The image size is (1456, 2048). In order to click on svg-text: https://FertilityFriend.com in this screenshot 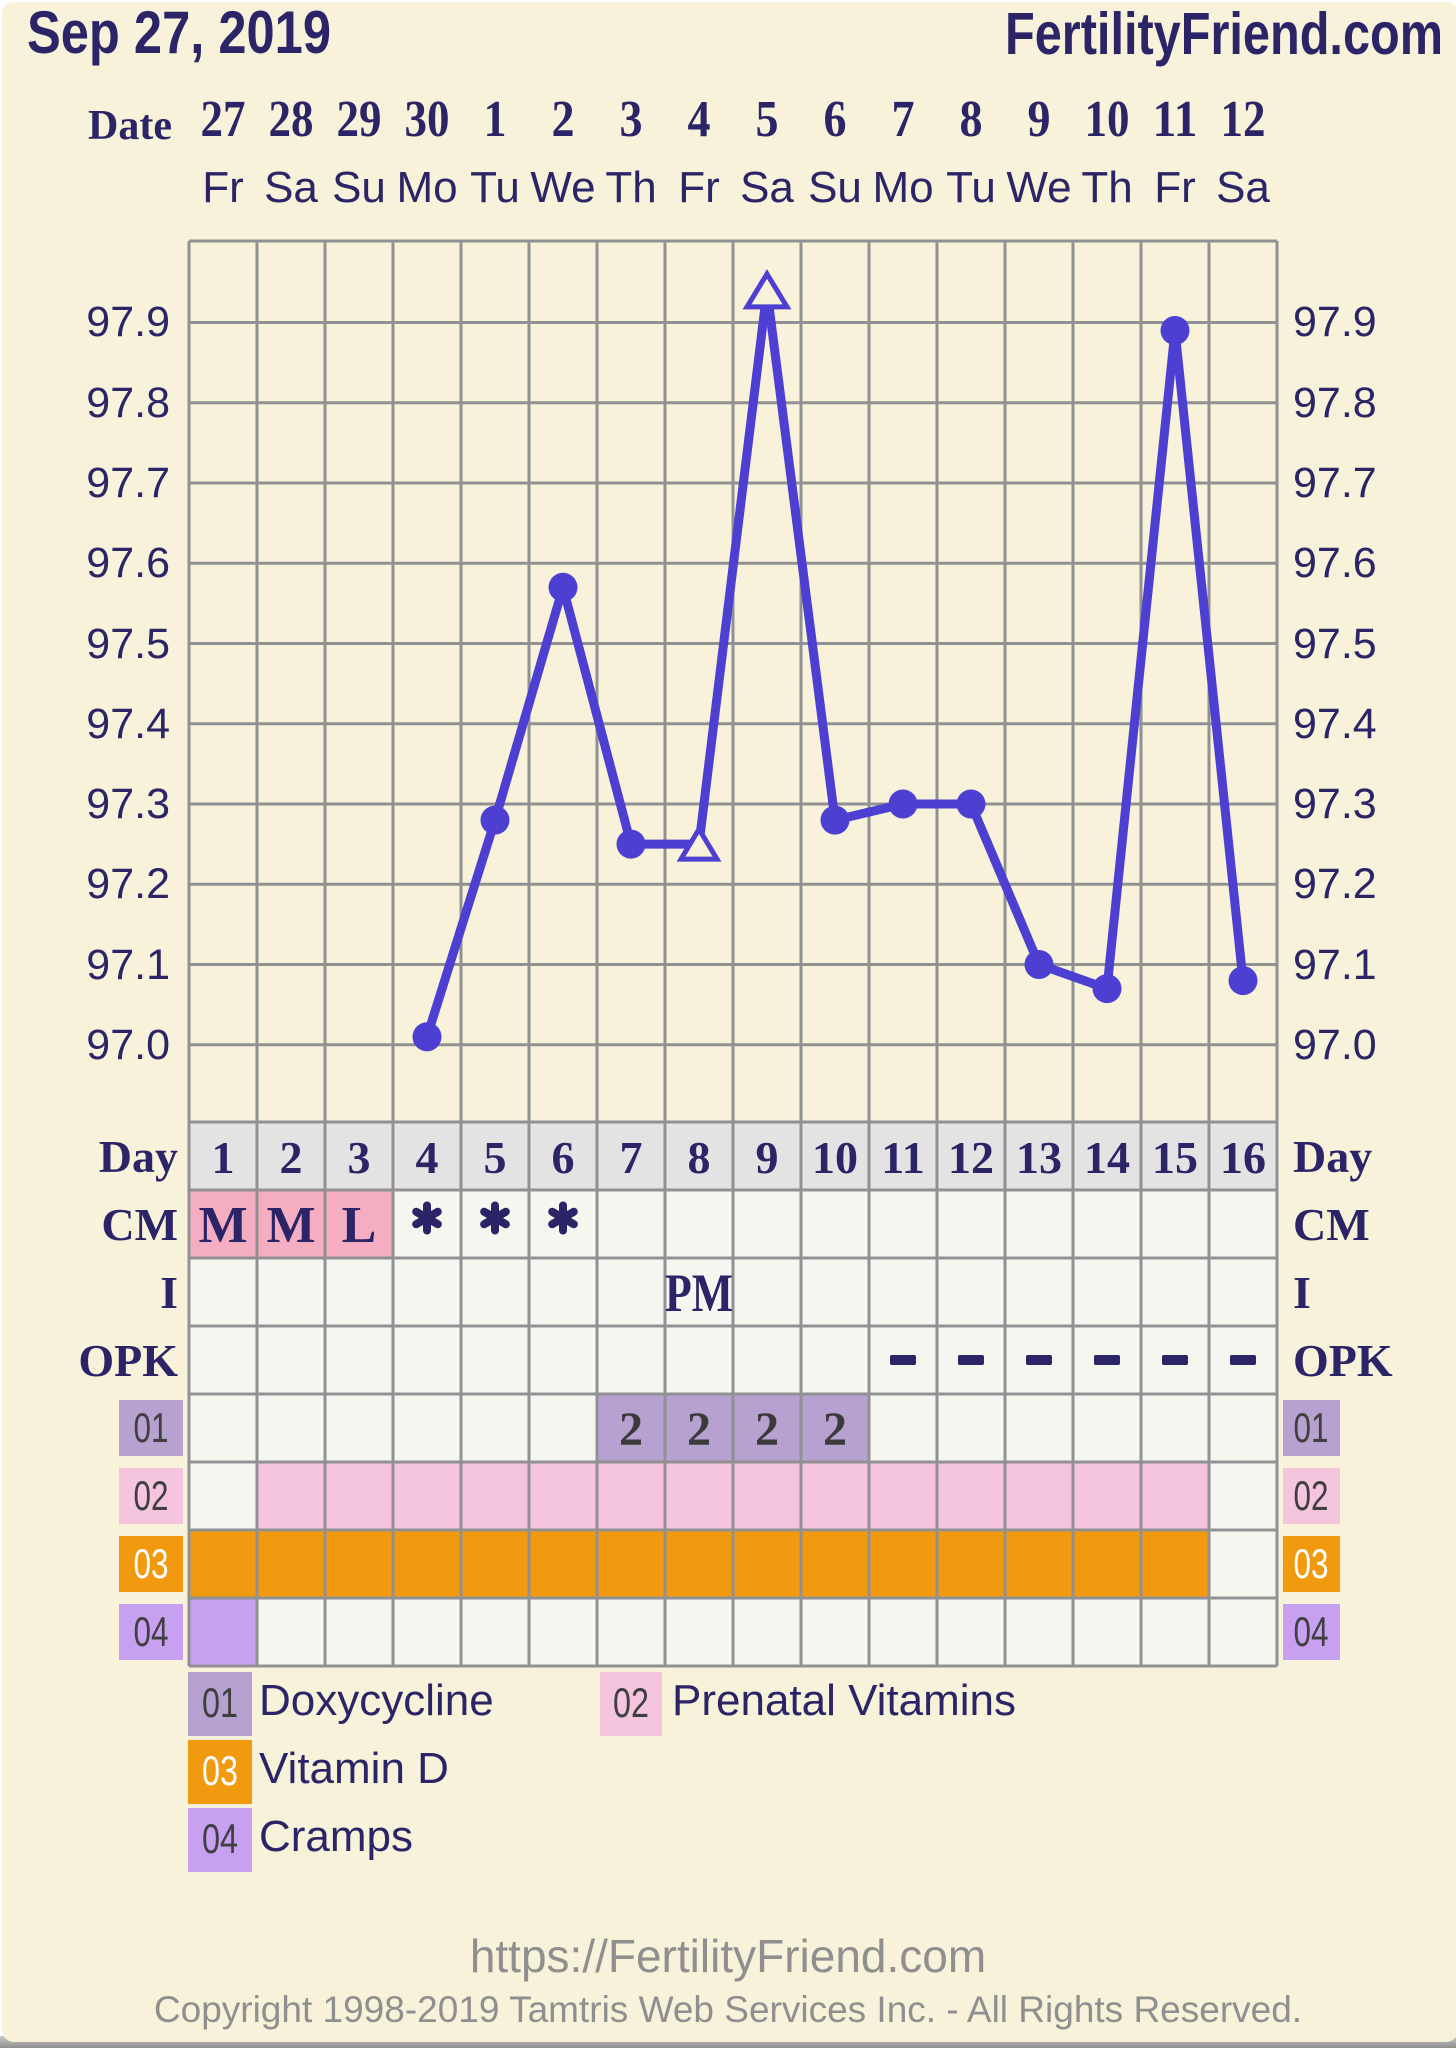, I will do `click(728, 1956)`.